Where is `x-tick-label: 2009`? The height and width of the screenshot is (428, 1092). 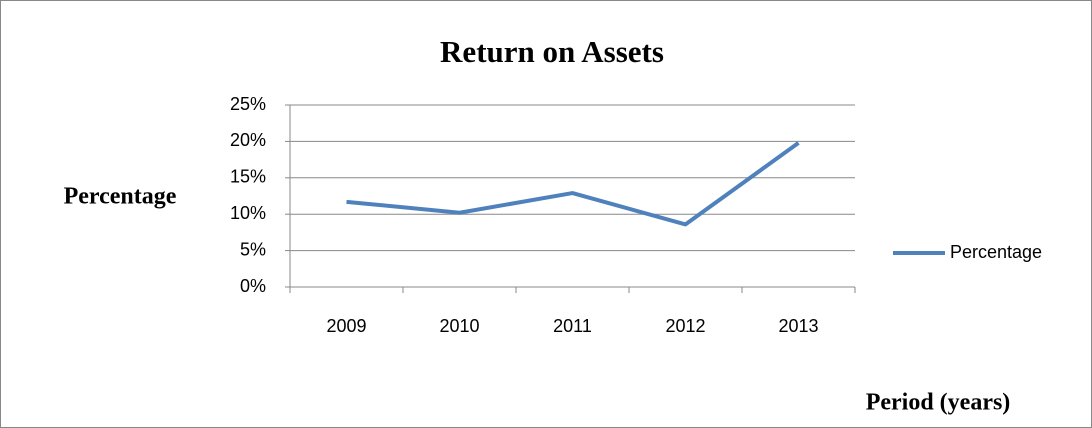 x-tick-label: 2009 is located at coordinates (346, 326).